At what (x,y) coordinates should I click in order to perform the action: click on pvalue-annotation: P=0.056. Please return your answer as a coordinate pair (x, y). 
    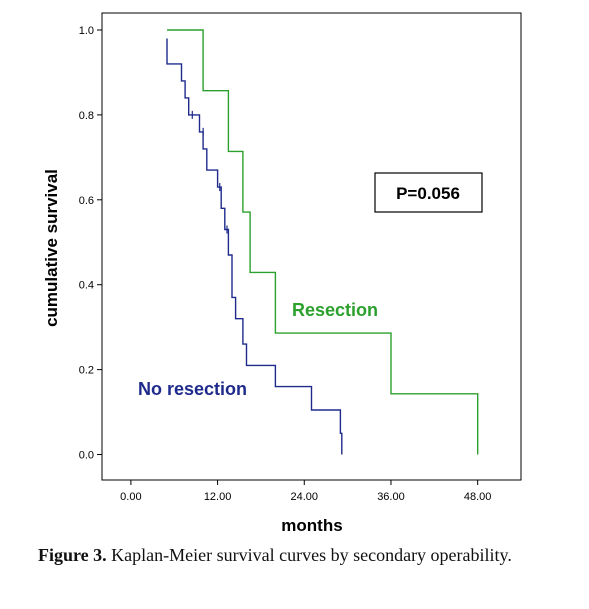
    Looking at the image, I should click on (428, 193).